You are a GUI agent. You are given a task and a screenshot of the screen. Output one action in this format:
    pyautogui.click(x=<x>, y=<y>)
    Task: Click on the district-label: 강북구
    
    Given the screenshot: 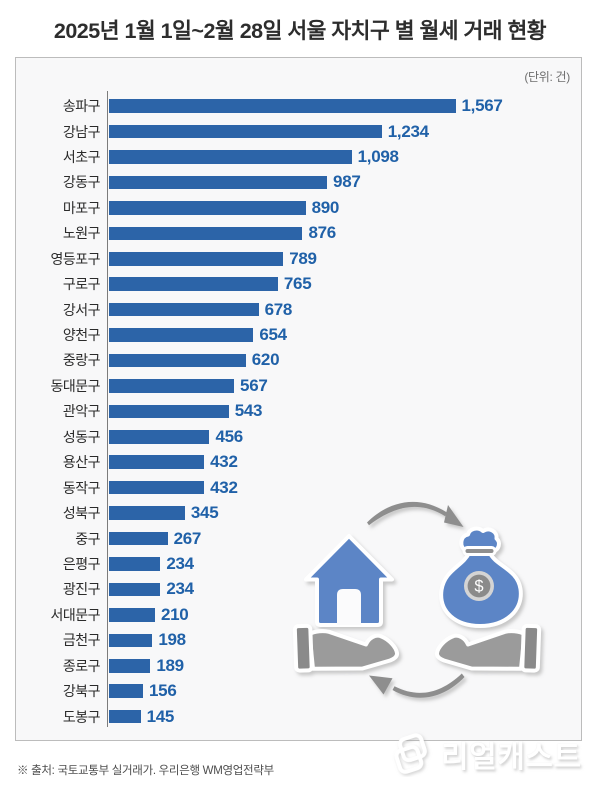 What is the action you would take?
    pyautogui.click(x=81, y=691)
    